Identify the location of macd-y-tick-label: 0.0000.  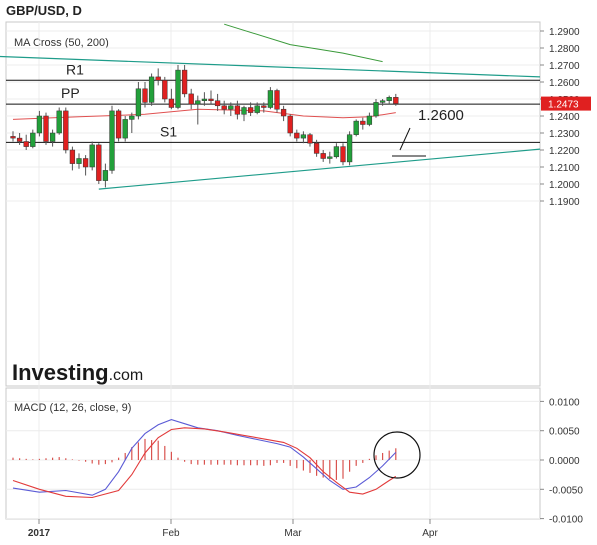
(564, 461).